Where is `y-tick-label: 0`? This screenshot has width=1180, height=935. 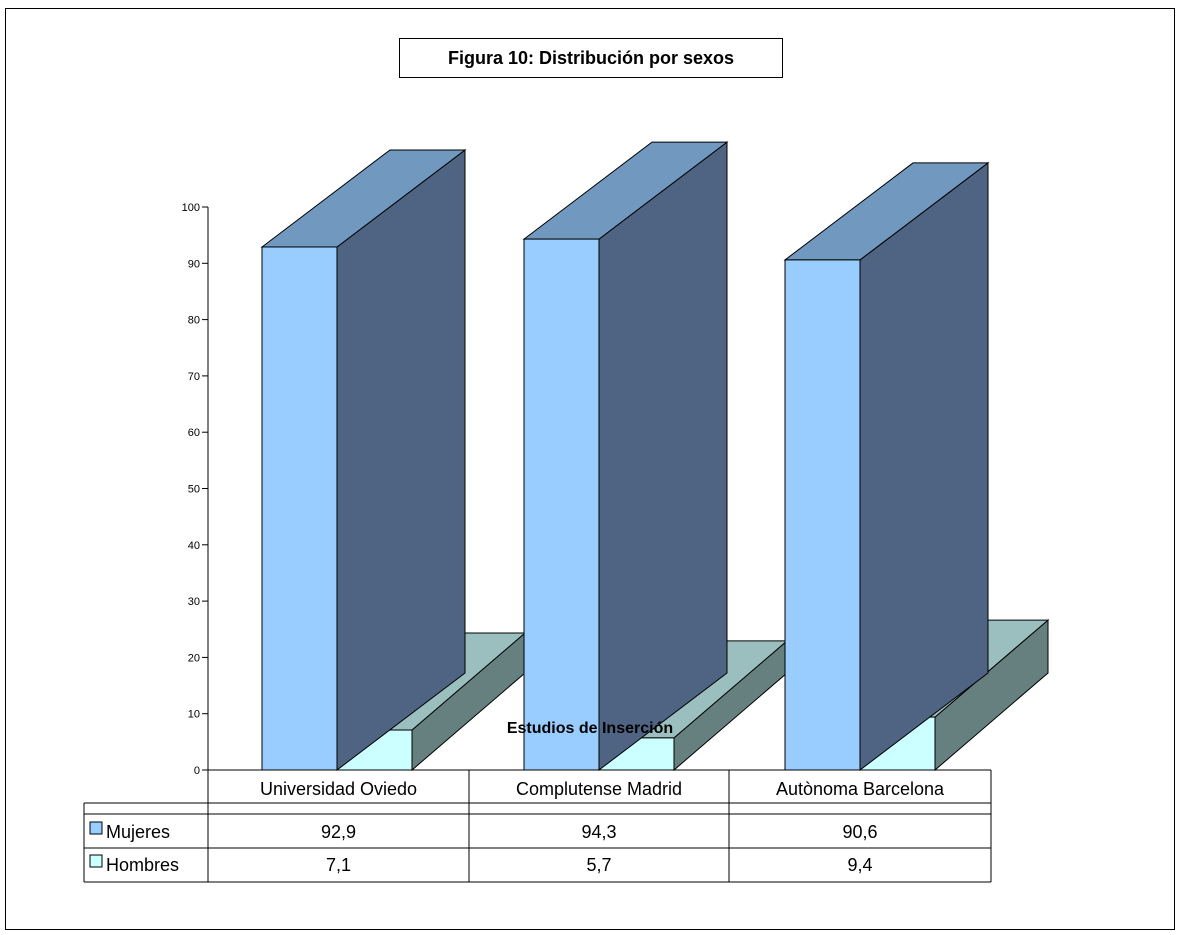
y-tick-label: 0 is located at coordinates (197, 771).